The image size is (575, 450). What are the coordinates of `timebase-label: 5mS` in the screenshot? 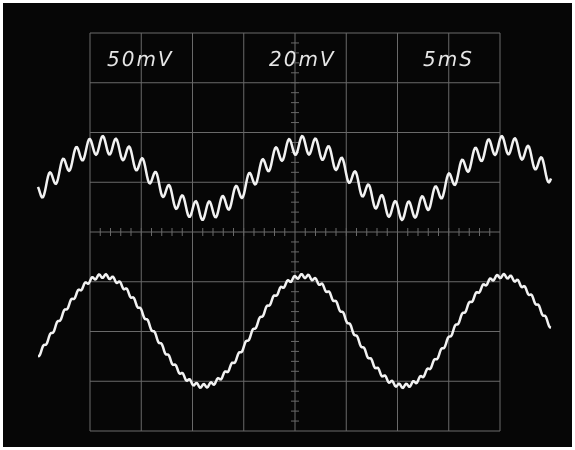 It's located at (448, 59).